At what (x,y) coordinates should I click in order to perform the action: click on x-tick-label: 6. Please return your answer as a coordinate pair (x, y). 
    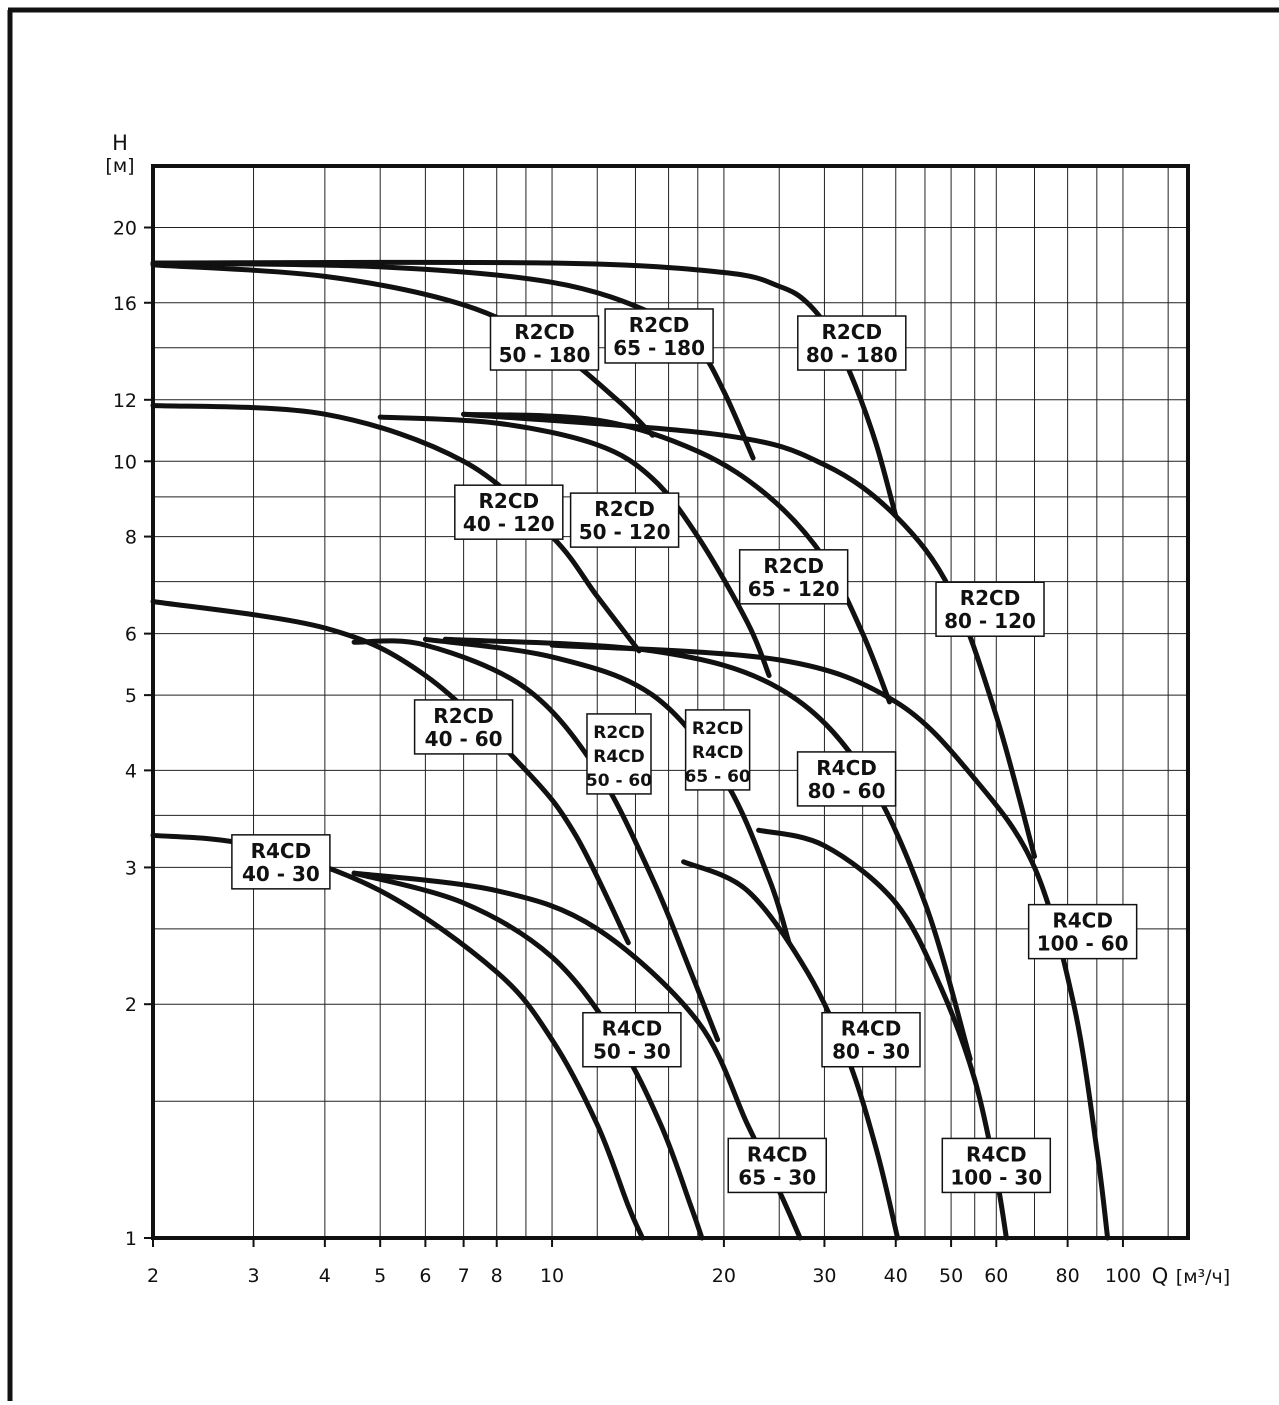
    Looking at the image, I should click on (425, 1276).